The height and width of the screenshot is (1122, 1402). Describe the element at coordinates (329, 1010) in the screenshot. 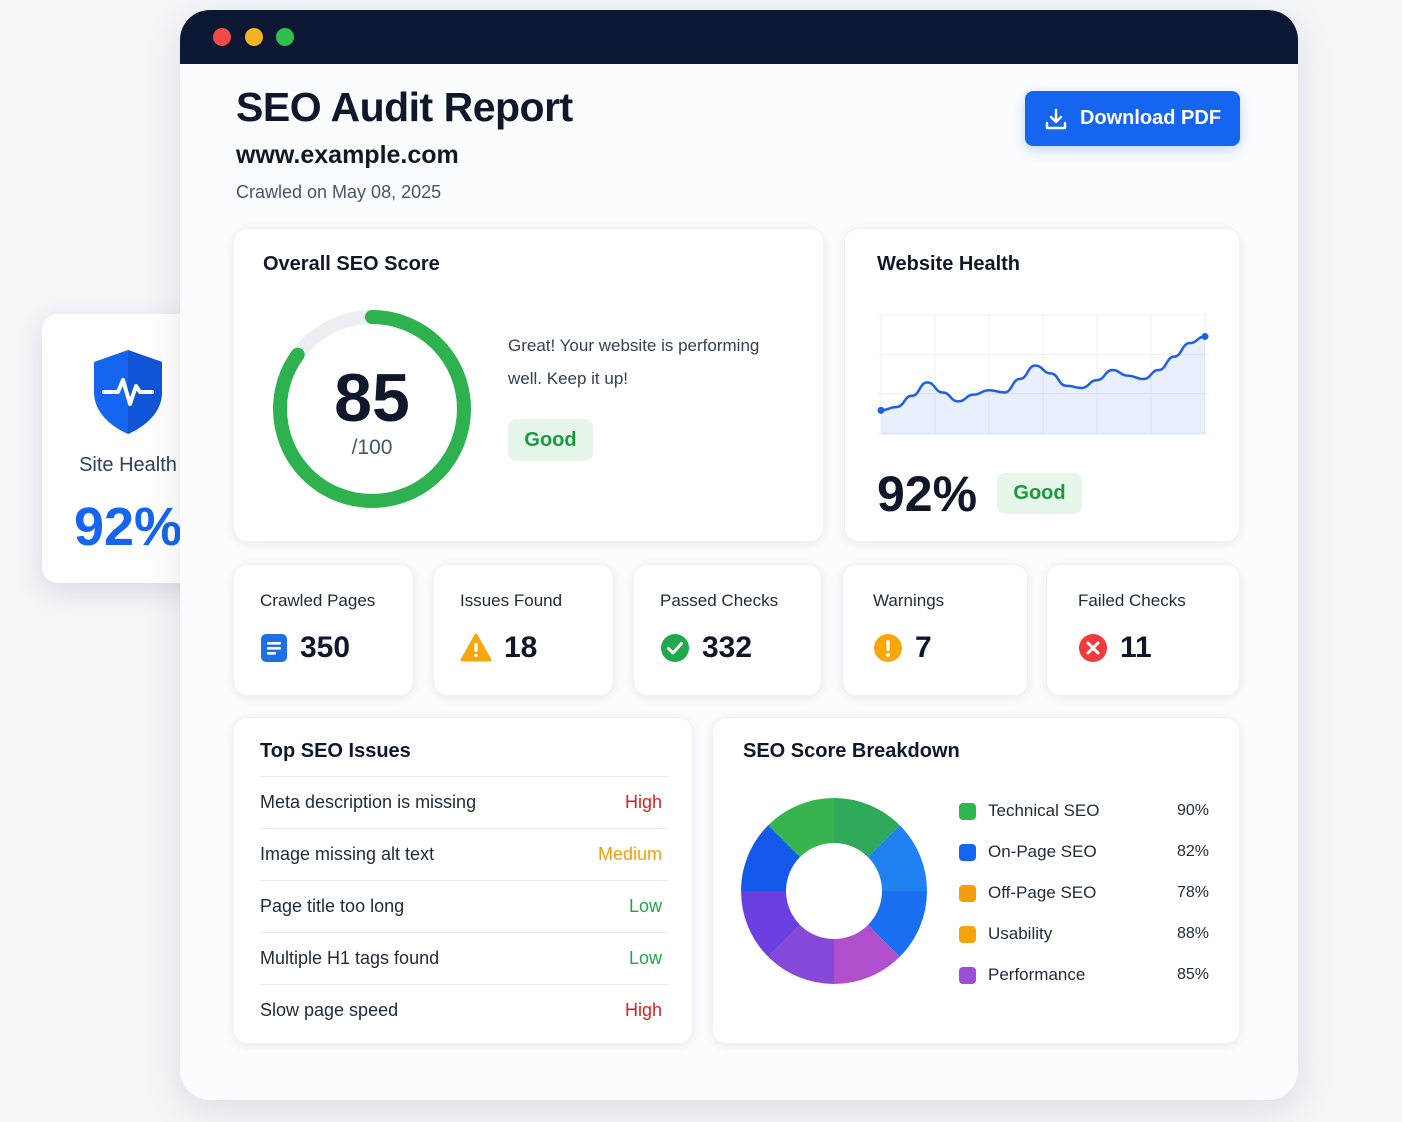

I see `issue-text: Slow page speed` at that location.